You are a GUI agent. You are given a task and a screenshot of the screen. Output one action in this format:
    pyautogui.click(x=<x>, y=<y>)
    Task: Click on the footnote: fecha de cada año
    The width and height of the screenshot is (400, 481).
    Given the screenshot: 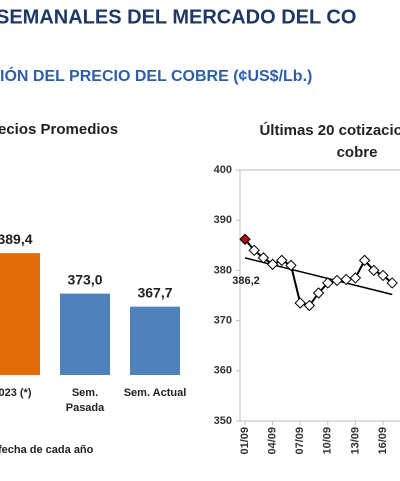 What is the action you would take?
    pyautogui.click(x=47, y=450)
    